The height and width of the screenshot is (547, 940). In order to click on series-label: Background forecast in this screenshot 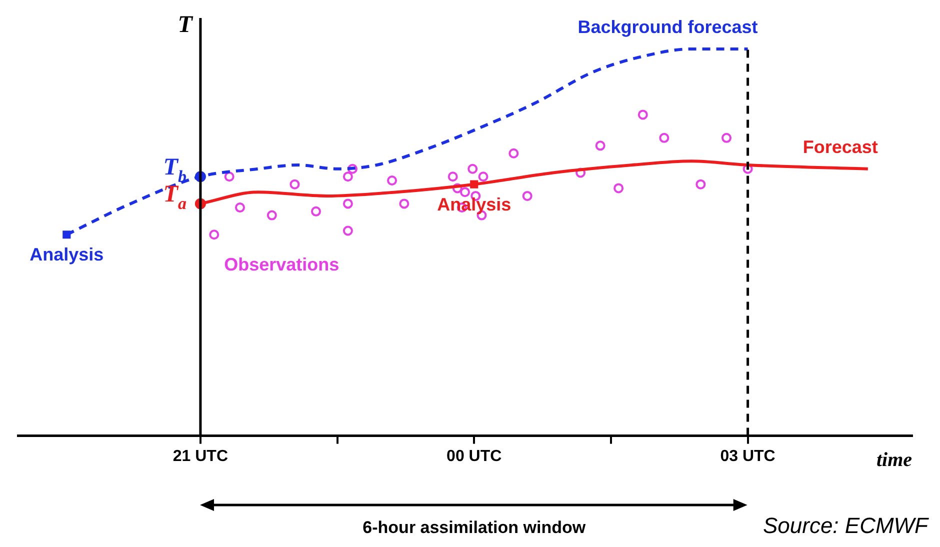, I will do `click(668, 26)`.